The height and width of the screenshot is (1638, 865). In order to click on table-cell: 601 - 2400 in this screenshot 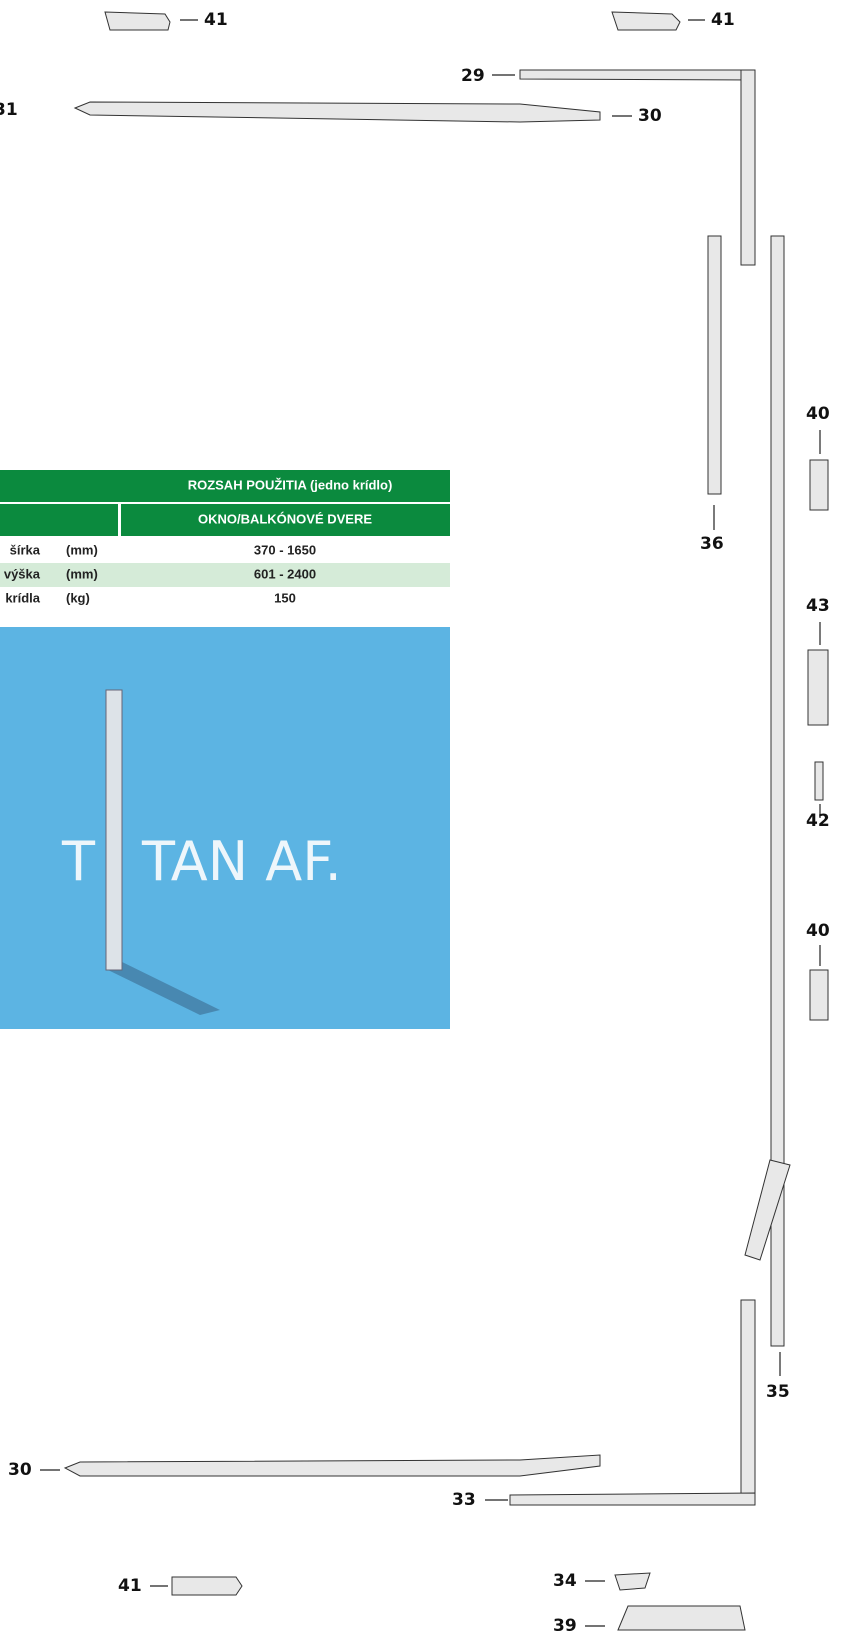, I will do `click(285, 573)`.